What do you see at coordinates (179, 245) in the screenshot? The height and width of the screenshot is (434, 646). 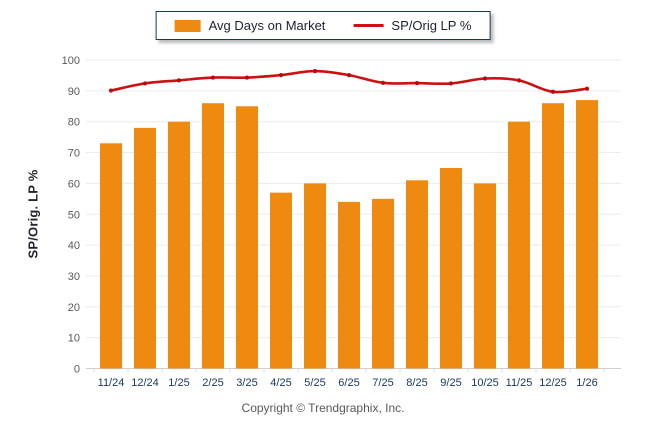 I see `bar-1/25` at bounding box center [179, 245].